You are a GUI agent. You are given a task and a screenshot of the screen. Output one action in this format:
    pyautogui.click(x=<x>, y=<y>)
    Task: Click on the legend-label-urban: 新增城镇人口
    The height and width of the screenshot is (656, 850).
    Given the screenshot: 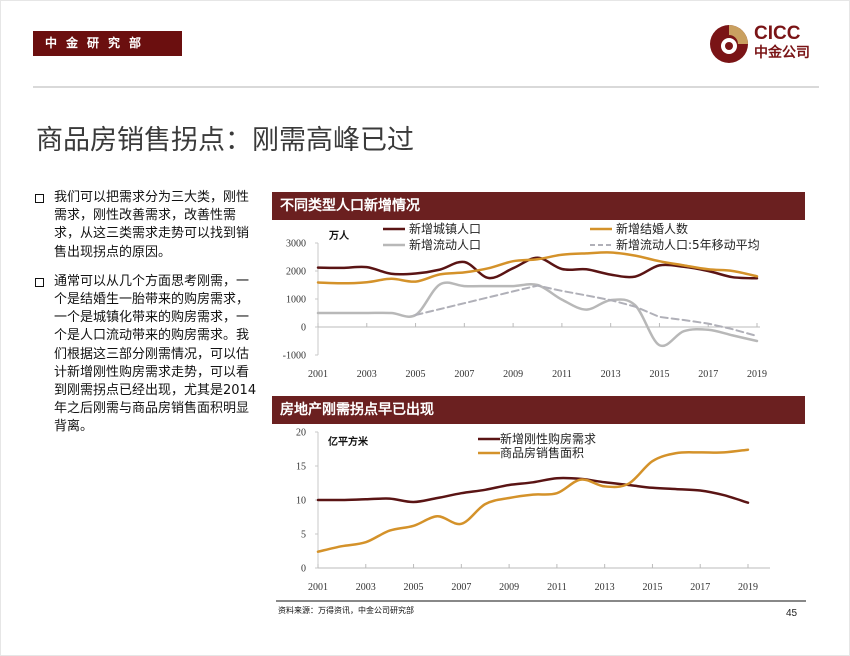 What is the action you would take?
    pyautogui.click(x=445, y=228)
    